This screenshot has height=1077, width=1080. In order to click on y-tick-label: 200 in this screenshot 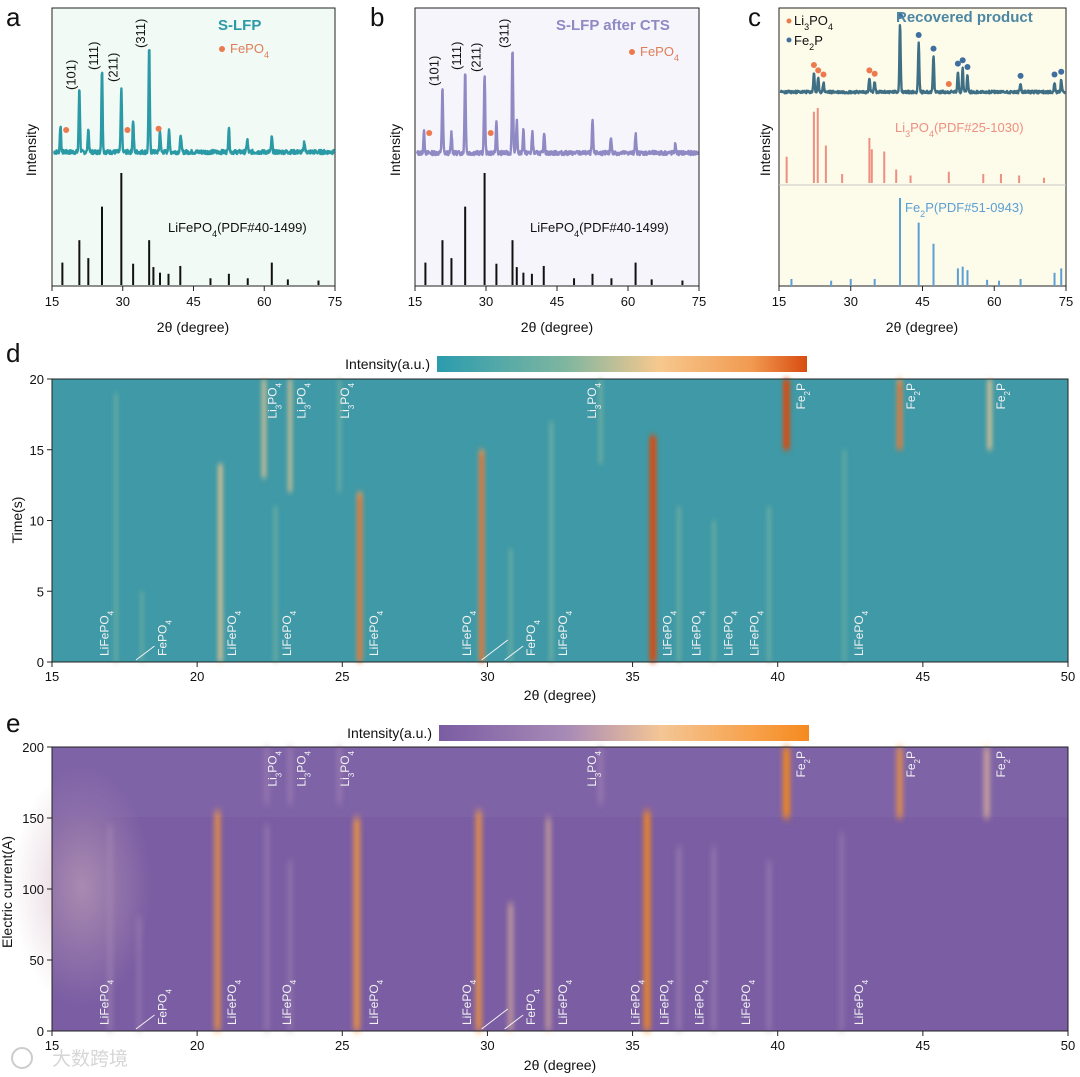, I will do `click(33, 747)`.